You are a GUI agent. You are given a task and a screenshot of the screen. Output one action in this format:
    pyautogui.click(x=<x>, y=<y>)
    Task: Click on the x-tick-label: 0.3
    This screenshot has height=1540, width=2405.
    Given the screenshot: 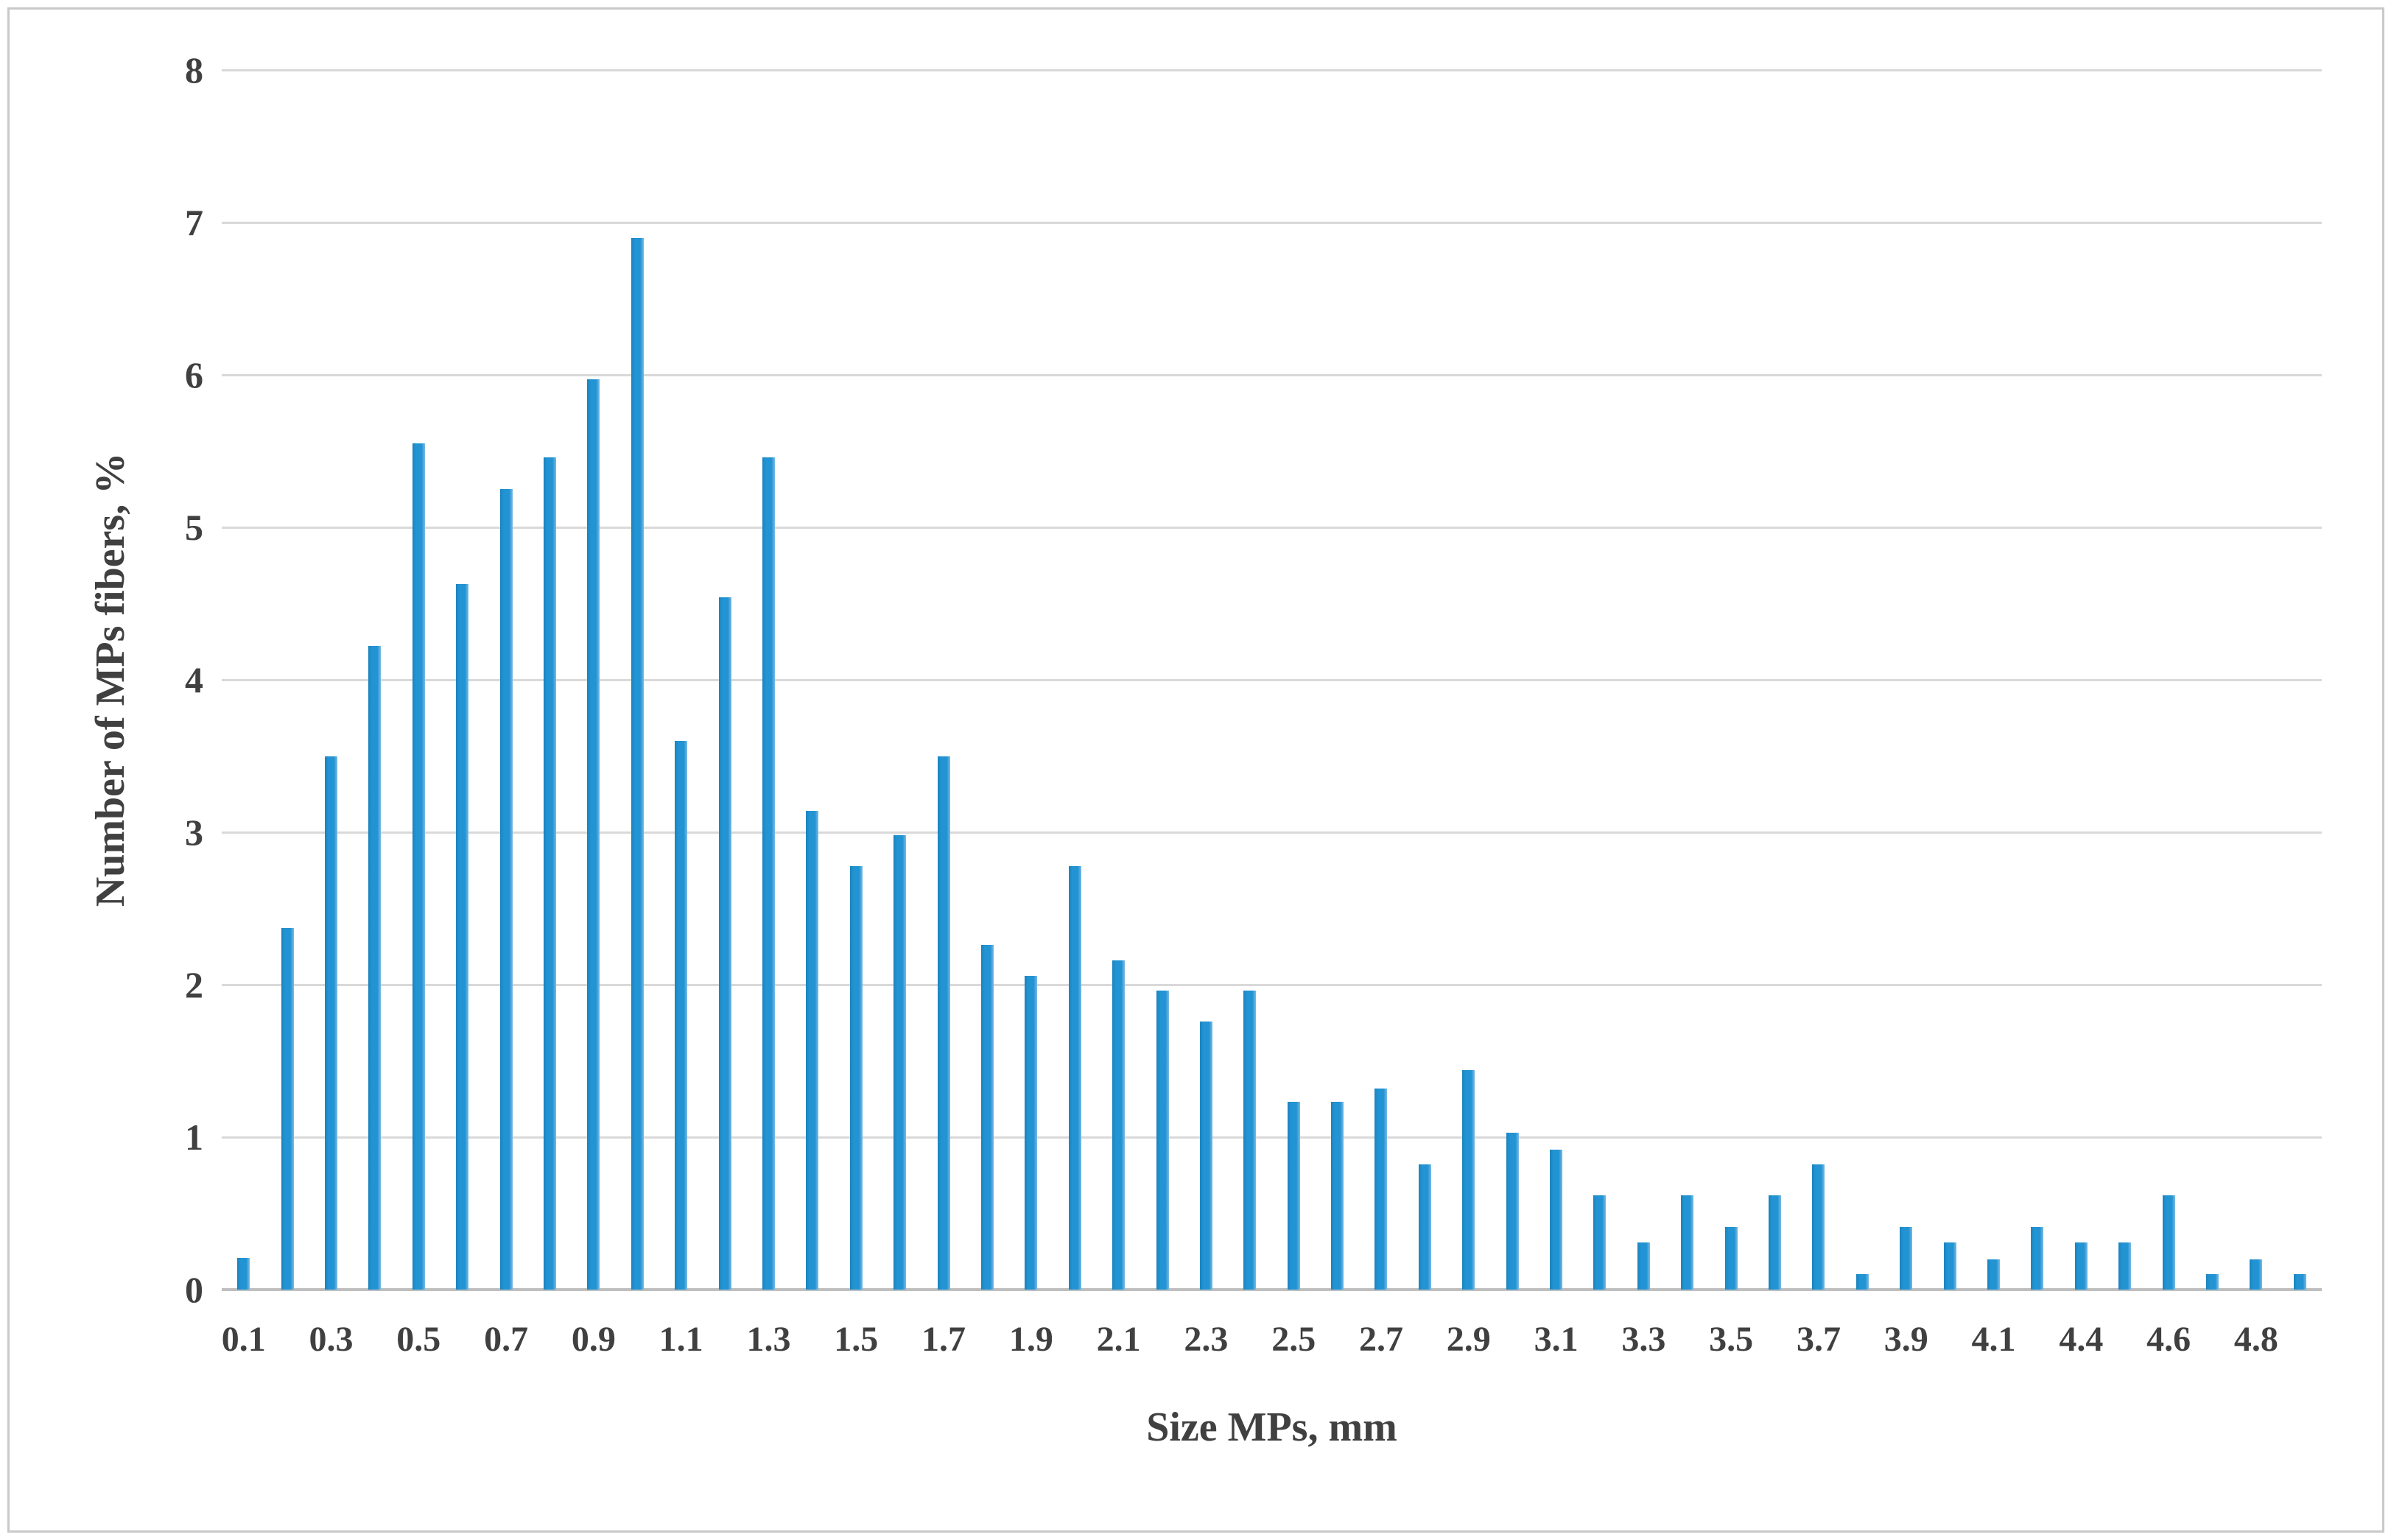 What is the action you would take?
    pyautogui.click(x=331, y=1339)
    